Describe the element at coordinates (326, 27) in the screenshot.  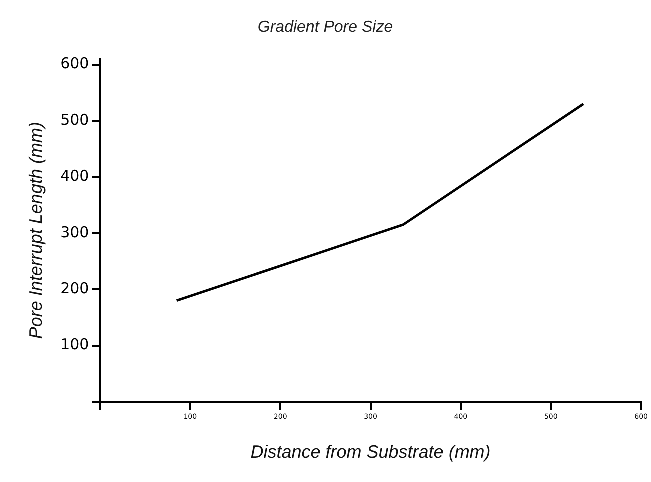
I see `chart-title: Gradient Pore Size` at that location.